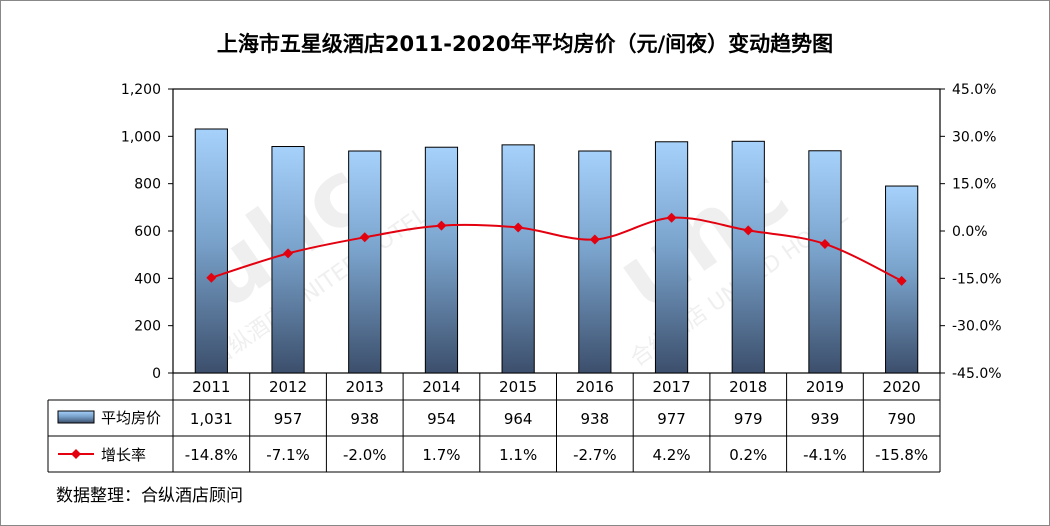 The height and width of the screenshot is (526, 1050). I want to click on x-tick-label: 2011, so click(211, 387).